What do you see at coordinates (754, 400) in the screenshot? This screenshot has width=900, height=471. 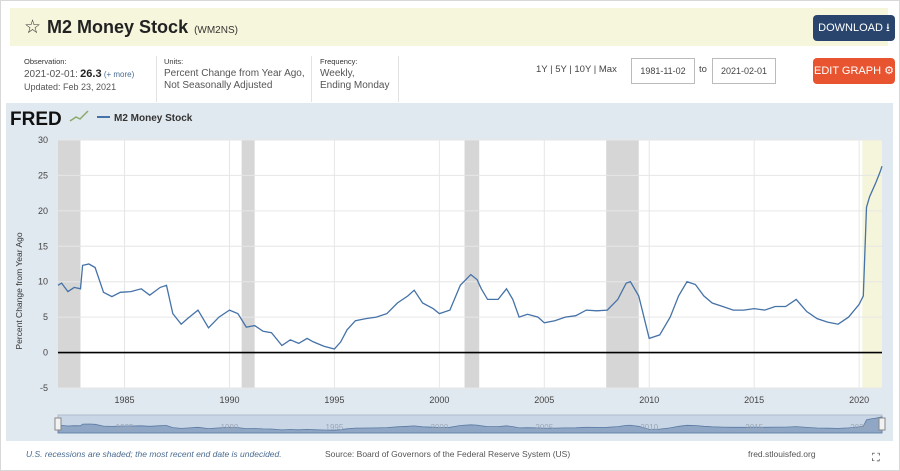 I see `x-tick-label: 2015` at bounding box center [754, 400].